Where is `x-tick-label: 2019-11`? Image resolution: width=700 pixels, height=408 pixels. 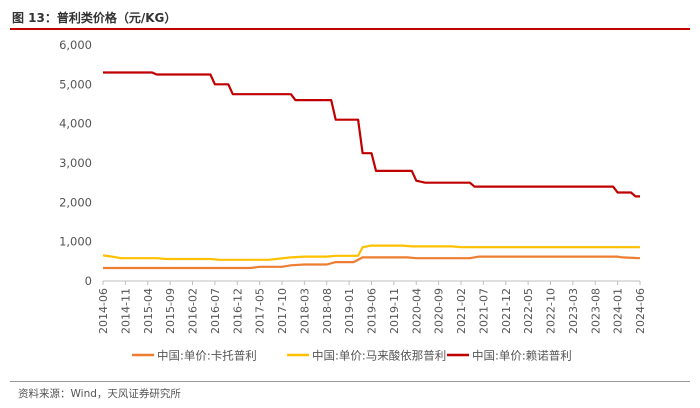
x-tick-label: 2019-11 is located at coordinates (394, 311).